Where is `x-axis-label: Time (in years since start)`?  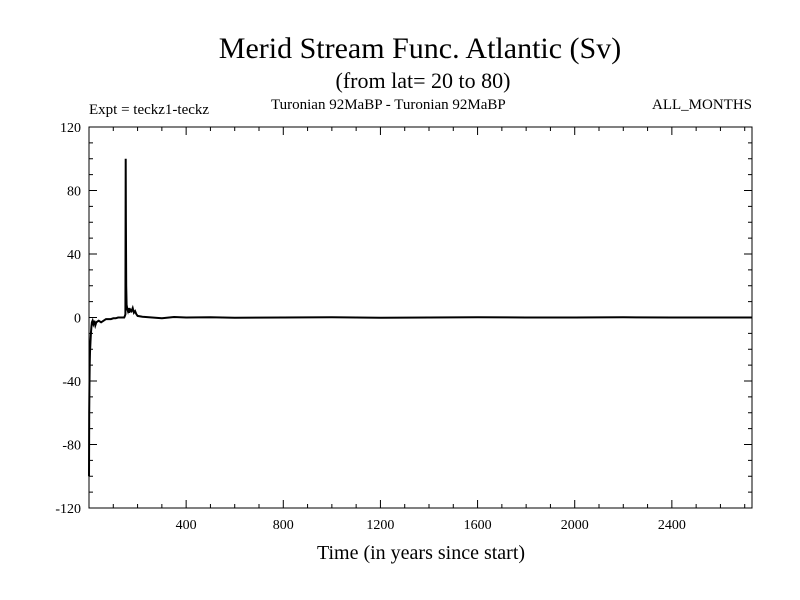
x-axis-label: Time (in years since start) is located at coordinates (421, 553).